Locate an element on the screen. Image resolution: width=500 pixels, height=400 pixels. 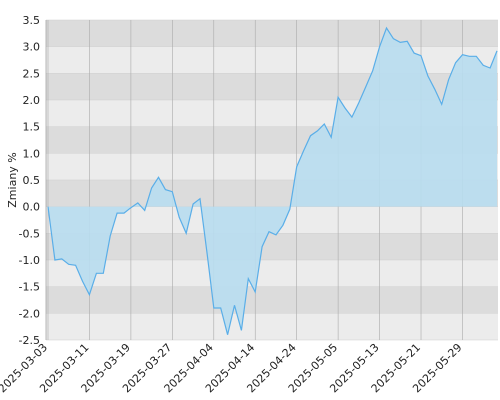
y-tick-label: -1.0 is located at coordinates (29, 260).